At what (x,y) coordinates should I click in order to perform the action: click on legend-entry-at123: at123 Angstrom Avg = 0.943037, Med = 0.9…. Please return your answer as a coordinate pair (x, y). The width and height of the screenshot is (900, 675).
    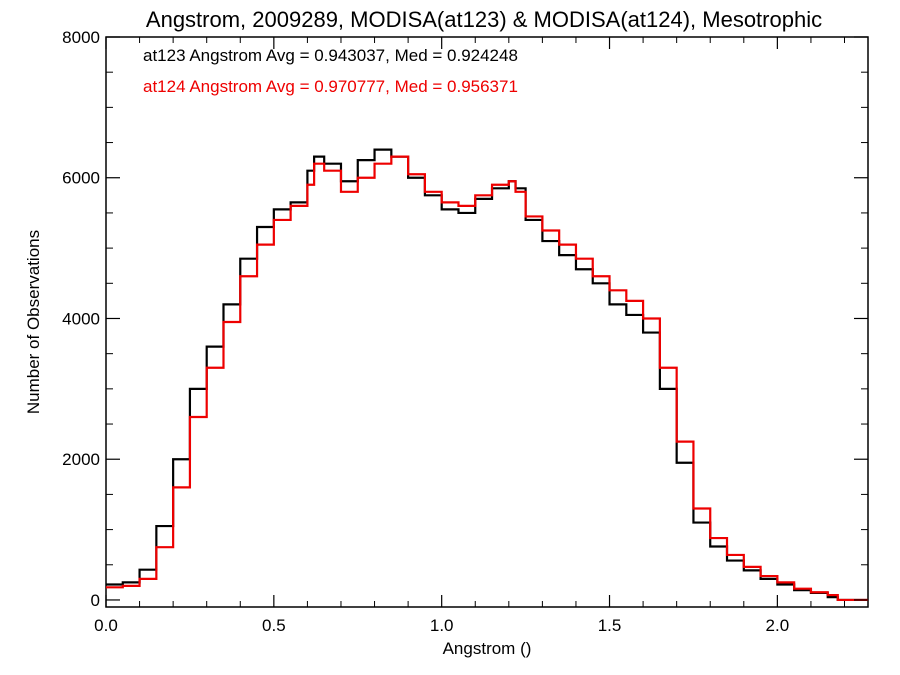
    Looking at the image, I should click on (330, 55).